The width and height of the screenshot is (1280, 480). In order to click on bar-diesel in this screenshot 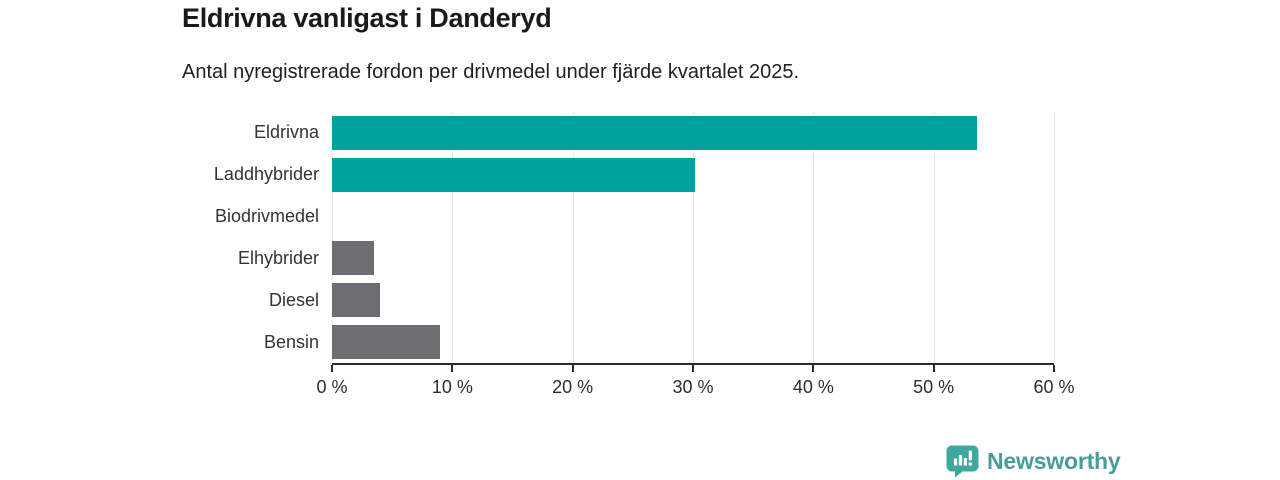, I will do `click(356, 300)`.